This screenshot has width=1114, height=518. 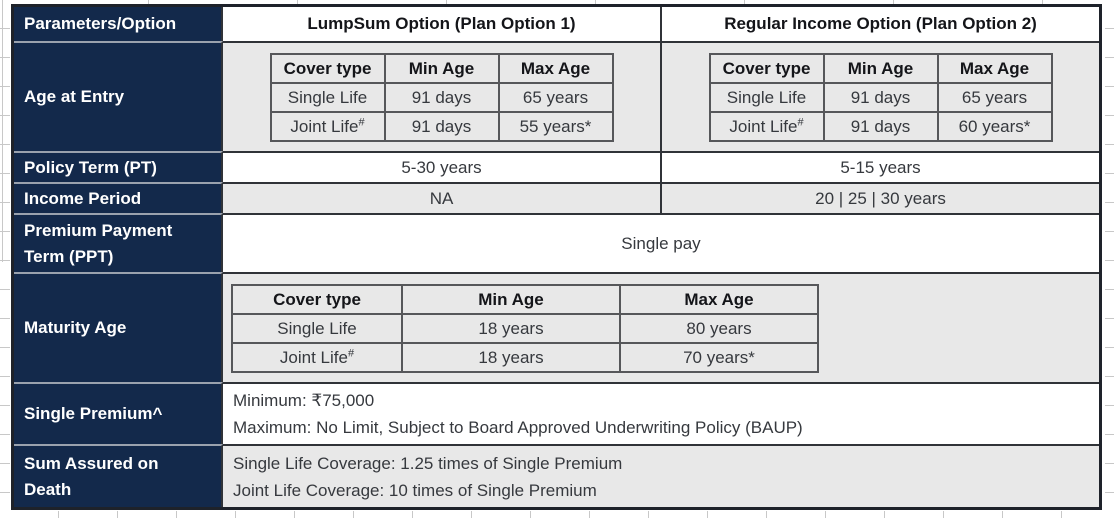 I want to click on max-age-value: 80 years, so click(x=719, y=328).